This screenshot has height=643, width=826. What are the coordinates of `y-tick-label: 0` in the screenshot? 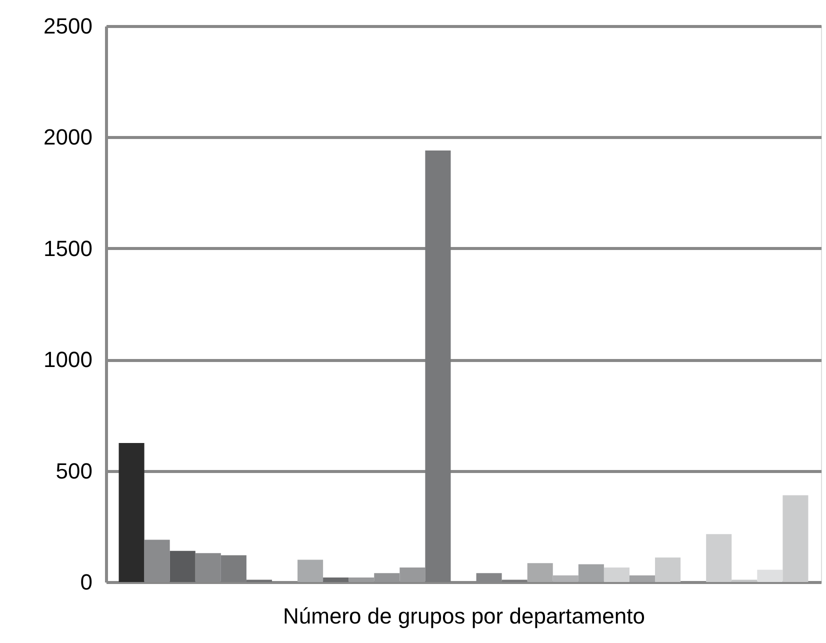 It's located at (86, 582).